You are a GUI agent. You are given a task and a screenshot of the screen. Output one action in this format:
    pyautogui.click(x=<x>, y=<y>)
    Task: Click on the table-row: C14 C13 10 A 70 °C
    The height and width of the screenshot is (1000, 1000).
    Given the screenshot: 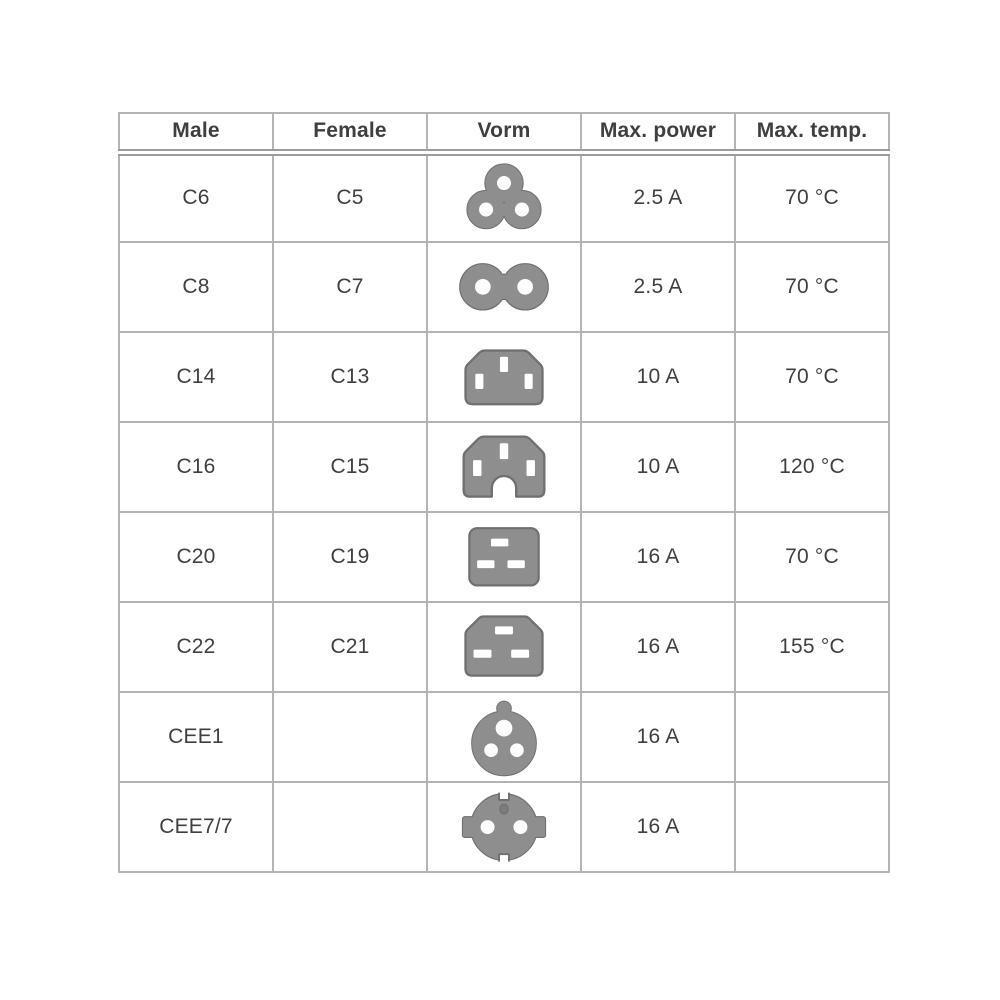 What is the action you would take?
    pyautogui.click(x=504, y=377)
    